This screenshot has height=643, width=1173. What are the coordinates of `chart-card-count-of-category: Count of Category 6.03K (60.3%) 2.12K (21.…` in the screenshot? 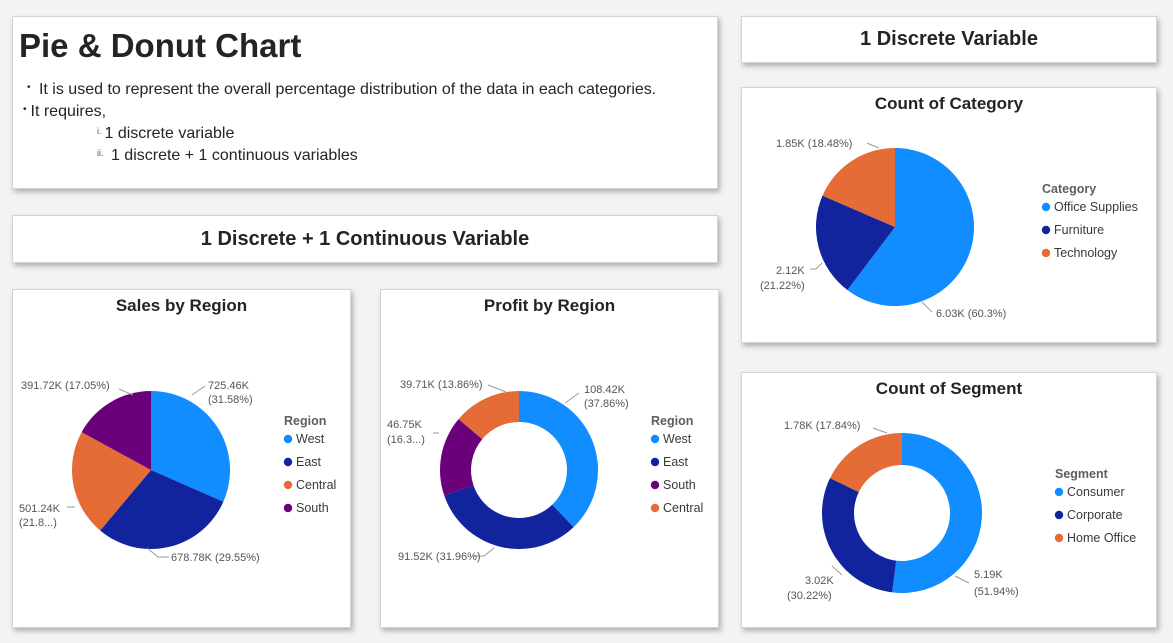 It's located at (949, 215).